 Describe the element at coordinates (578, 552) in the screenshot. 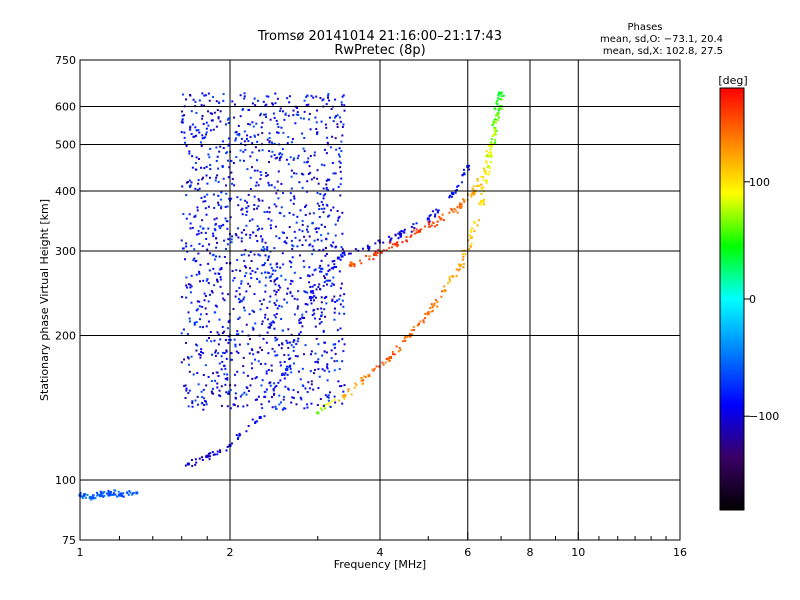

I see `x-tick-label: 10` at that location.